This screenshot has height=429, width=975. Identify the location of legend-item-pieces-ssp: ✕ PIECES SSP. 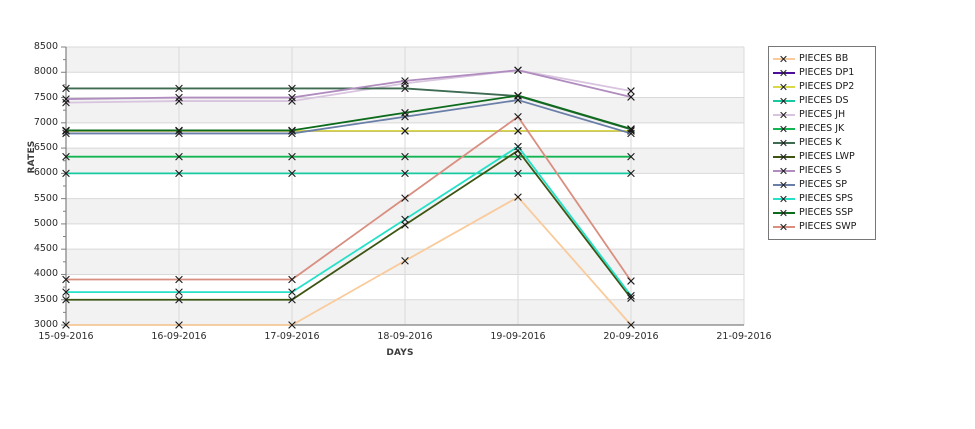
(822, 213).